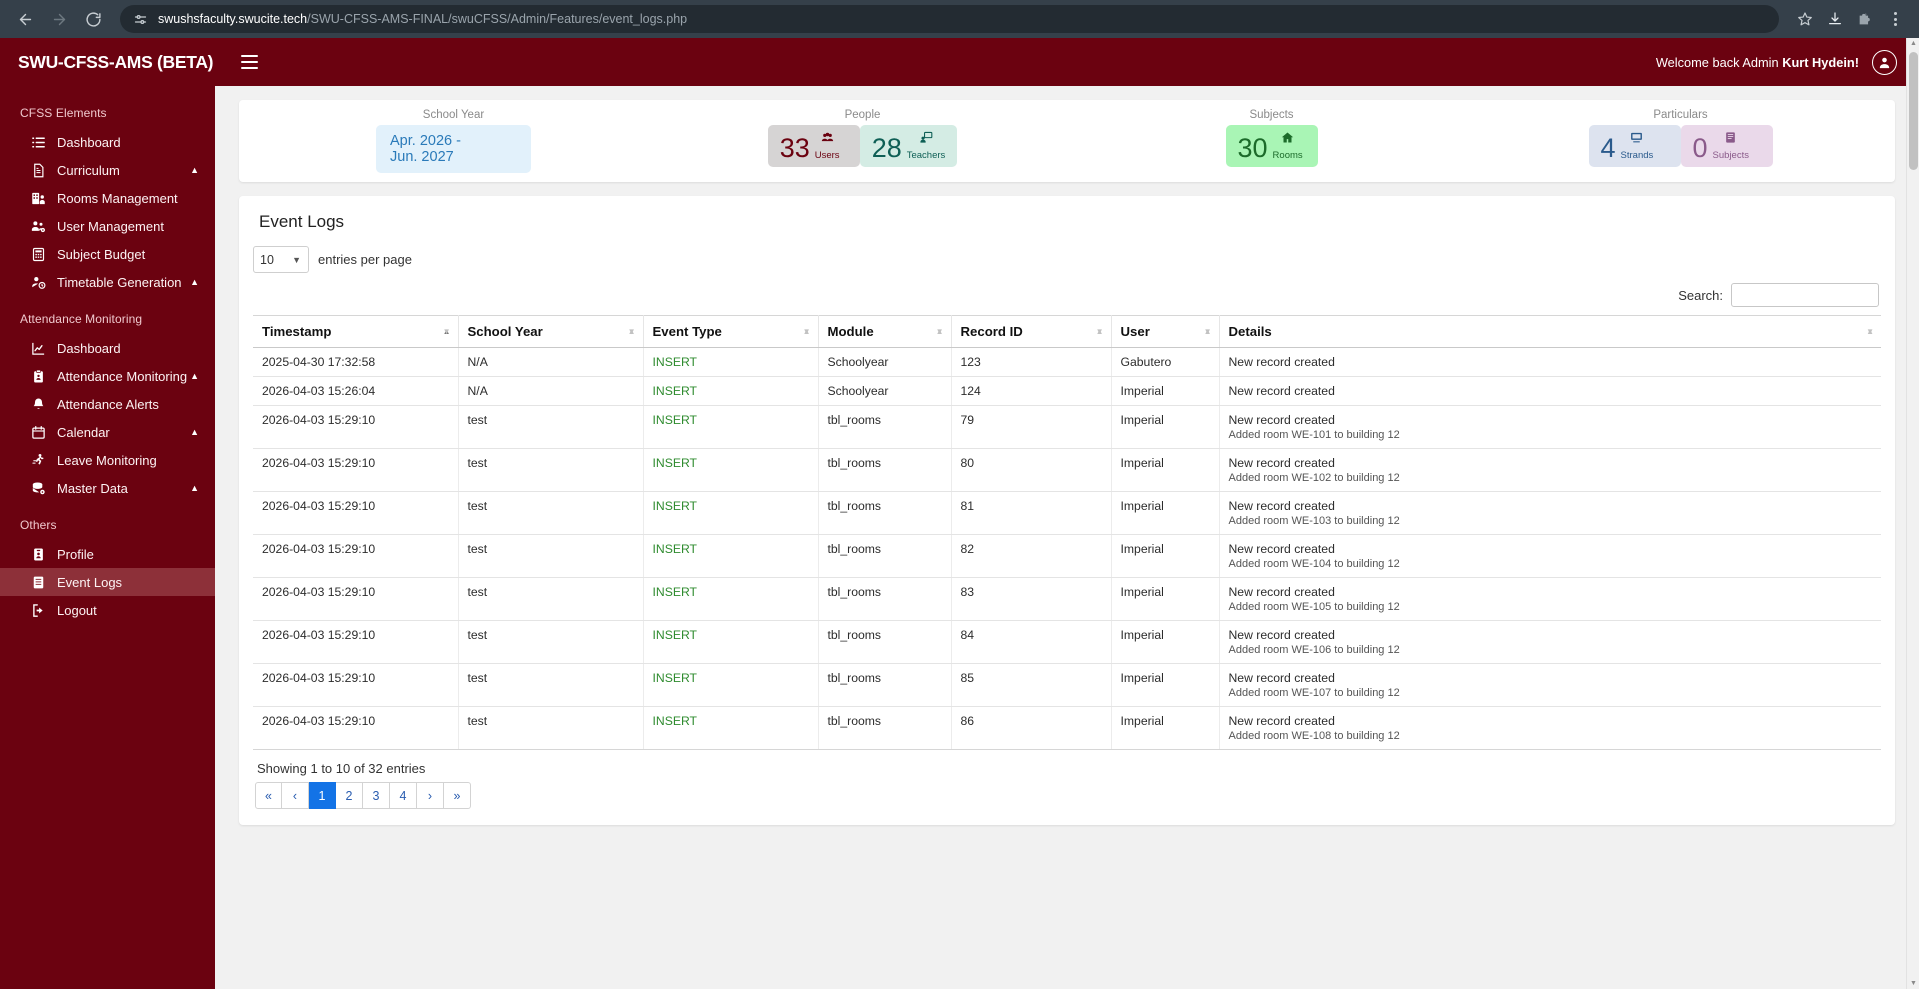 This screenshot has height=989, width=1919. Describe the element at coordinates (425, 141) in the screenshot. I see `school-year-line1: Apr. 2026 -` at that location.